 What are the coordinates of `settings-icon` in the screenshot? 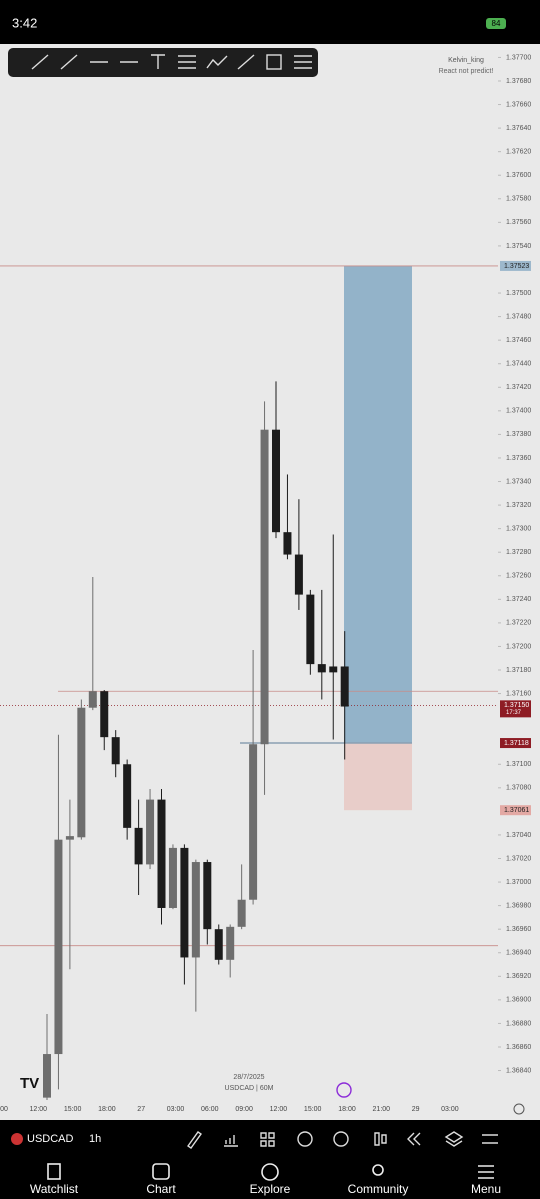 It's located at (490, 1139).